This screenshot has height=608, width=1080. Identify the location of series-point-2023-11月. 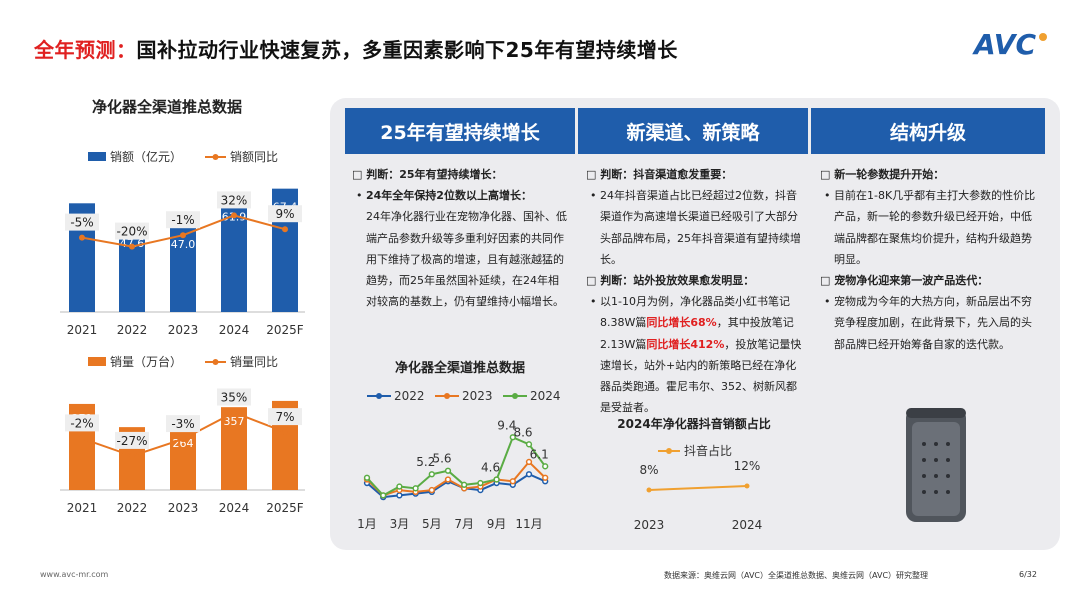
(529, 462).